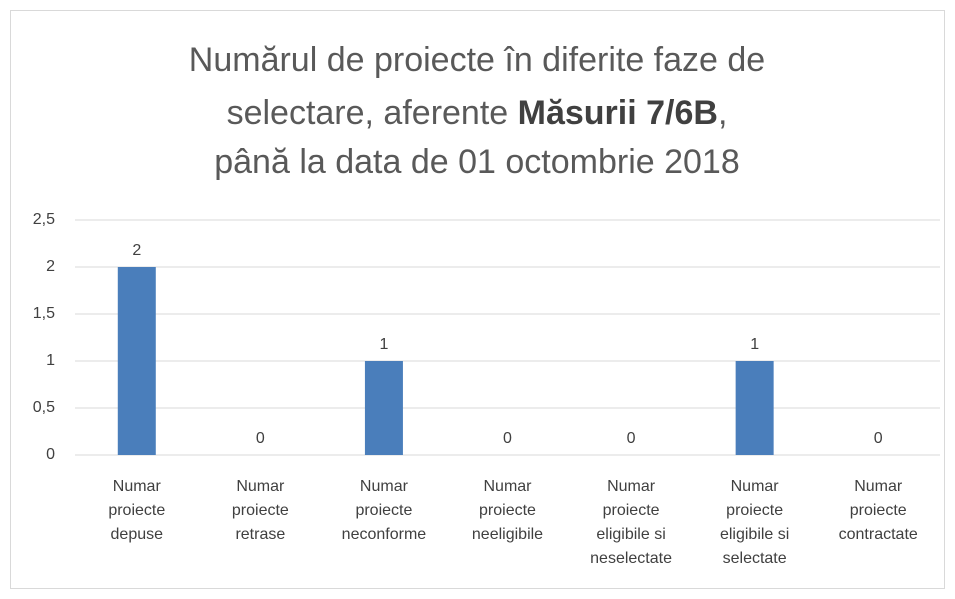 The image size is (955, 599). I want to click on x-tick-label: Numar proiecte neeligibile, so click(507, 510).